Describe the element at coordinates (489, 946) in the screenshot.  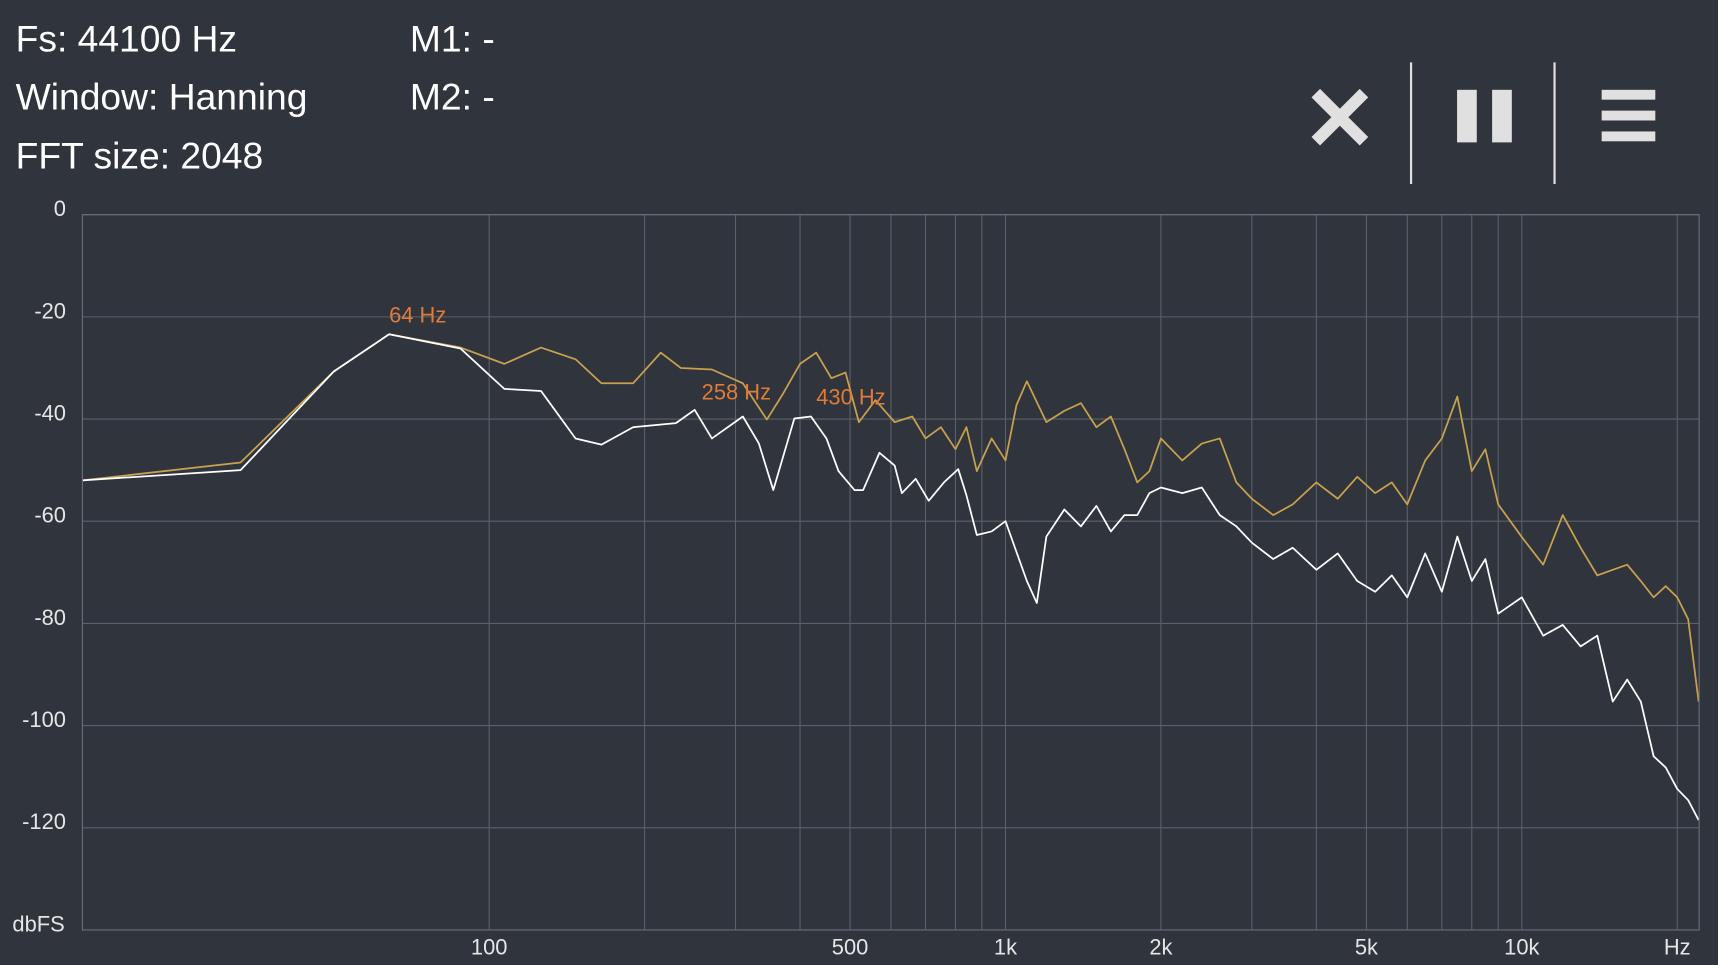
I see `x-tick-label: 100` at that location.